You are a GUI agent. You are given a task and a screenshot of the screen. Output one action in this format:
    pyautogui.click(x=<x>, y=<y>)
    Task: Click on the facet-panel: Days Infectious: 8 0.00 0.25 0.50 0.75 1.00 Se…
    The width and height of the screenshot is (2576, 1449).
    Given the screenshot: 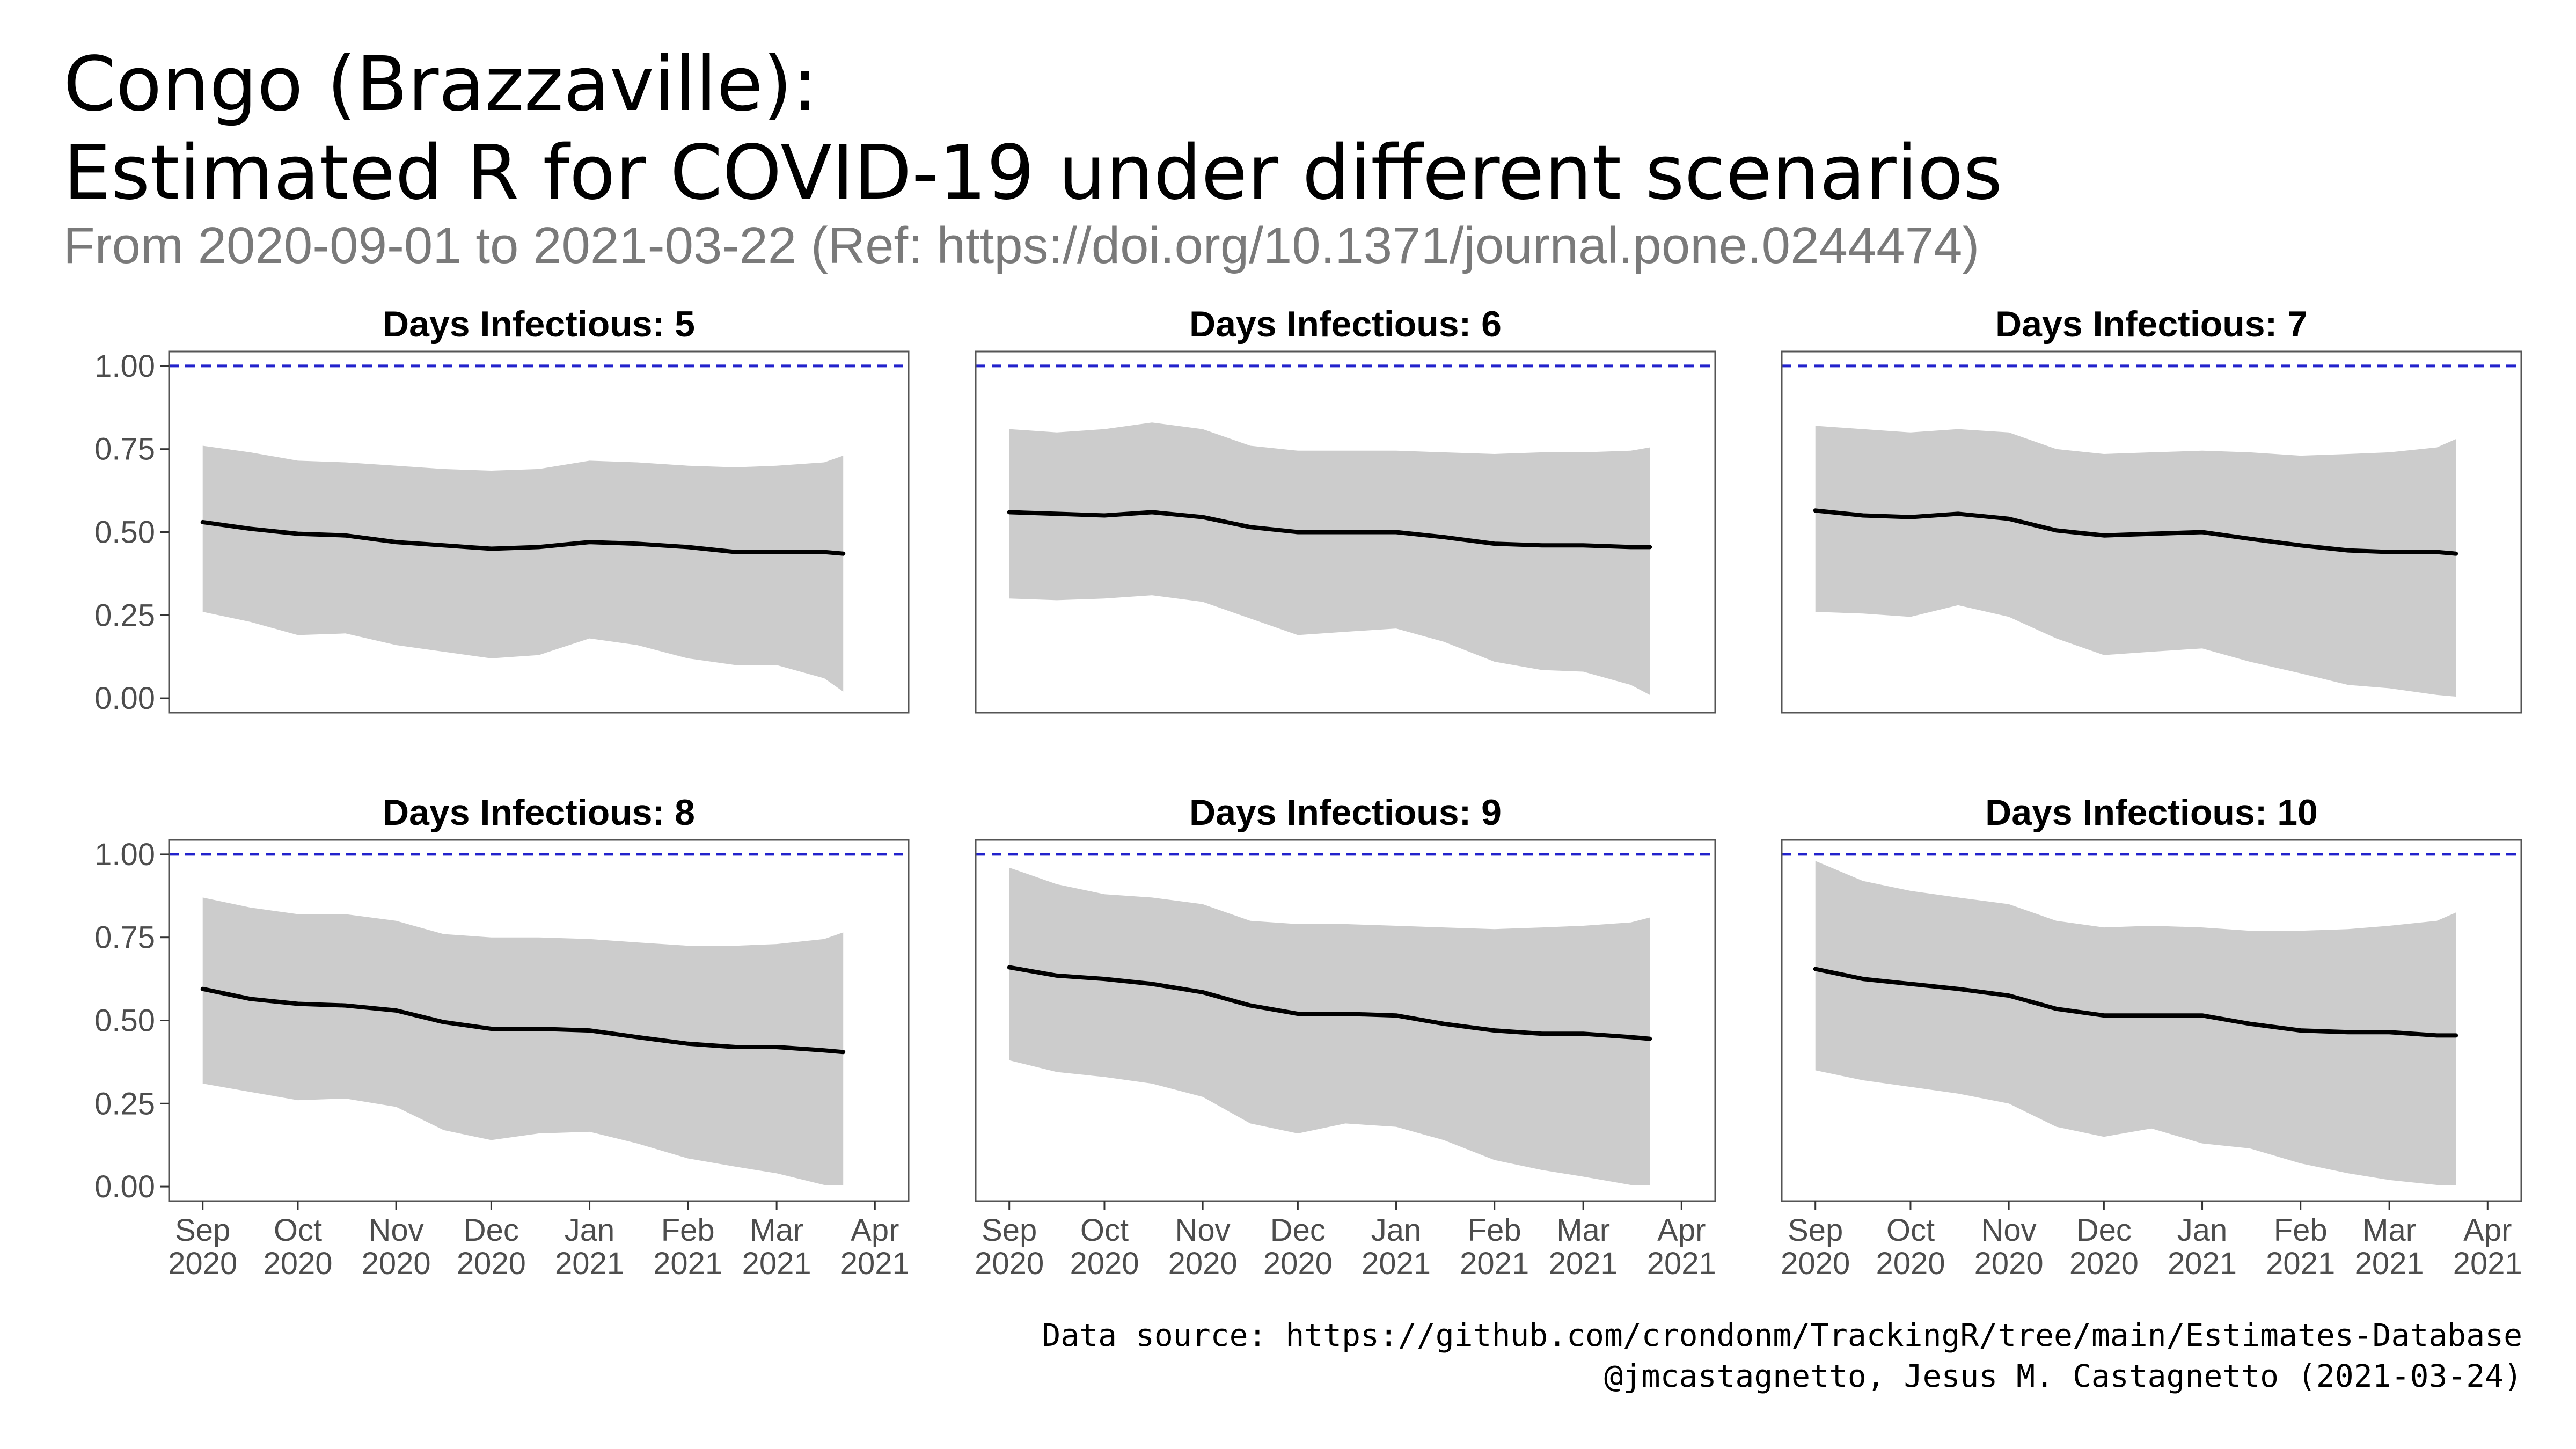 What is the action you would take?
    pyautogui.click(x=502, y=1036)
    